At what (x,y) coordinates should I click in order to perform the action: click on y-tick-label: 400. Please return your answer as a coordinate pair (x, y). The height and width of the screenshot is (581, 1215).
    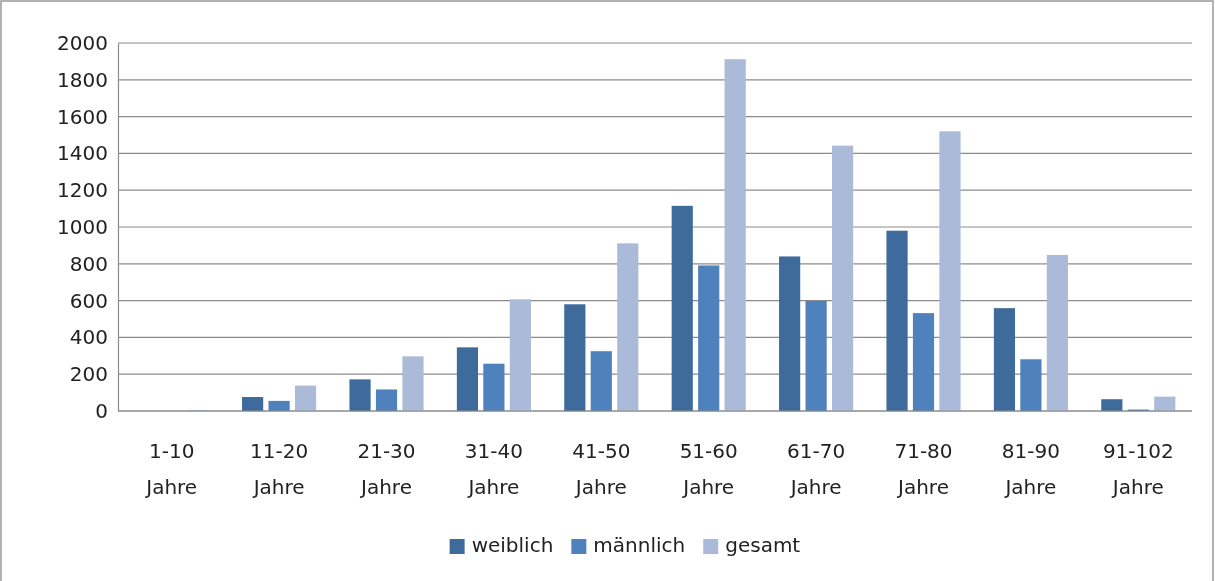
    Looking at the image, I should click on (88, 337).